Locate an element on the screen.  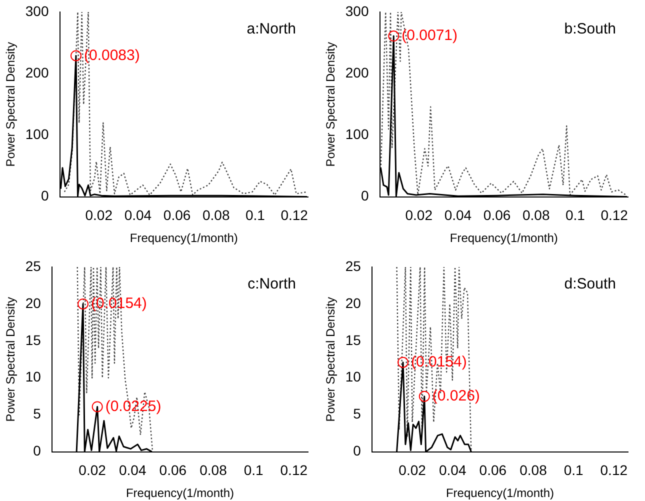
annotation: d:South is located at coordinates (590, 284).